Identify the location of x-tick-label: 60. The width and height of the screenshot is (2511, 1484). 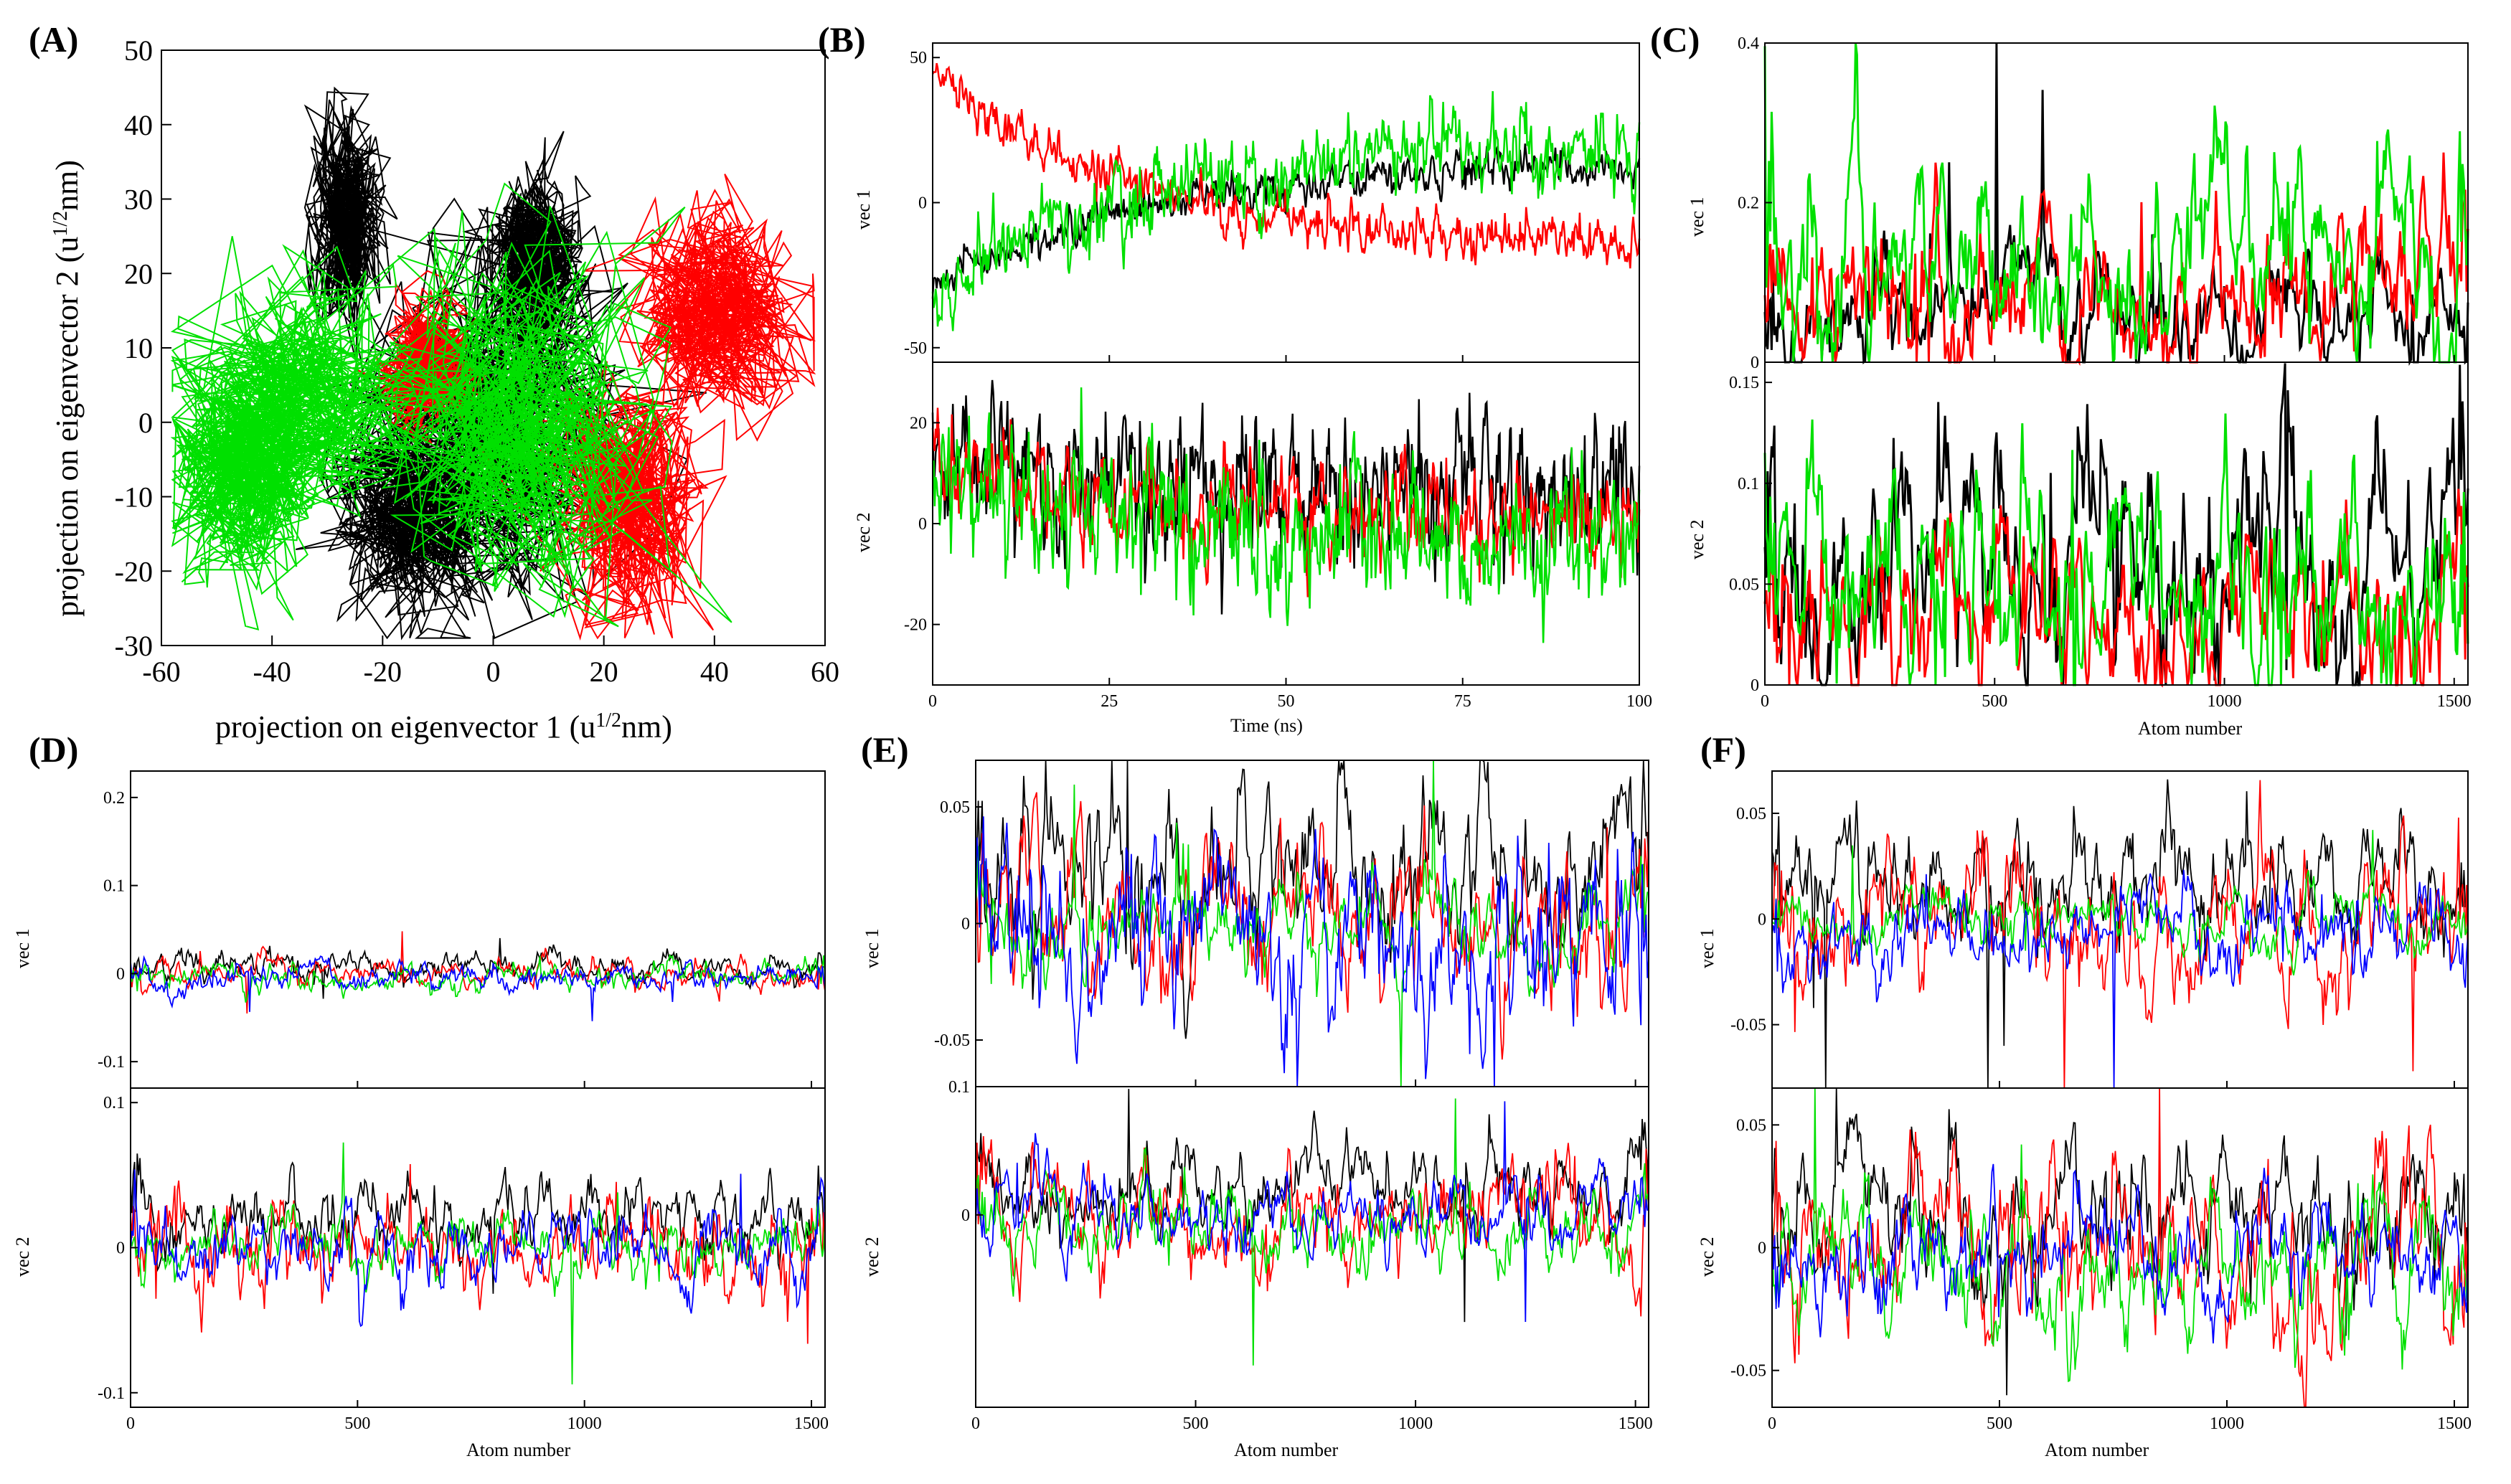
(825, 672).